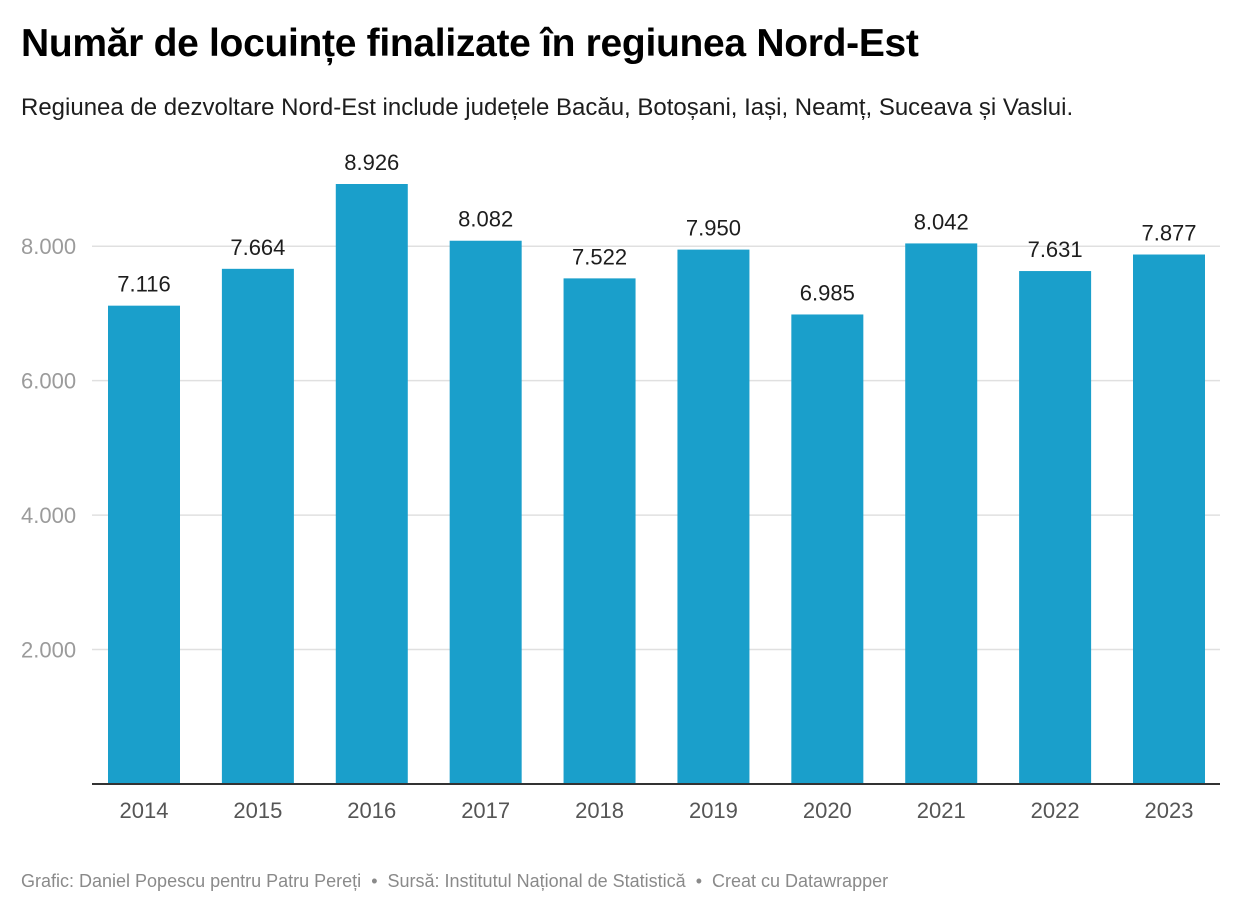 The width and height of the screenshot is (1240, 916). I want to click on x-tick-label: 2022, so click(1055, 810).